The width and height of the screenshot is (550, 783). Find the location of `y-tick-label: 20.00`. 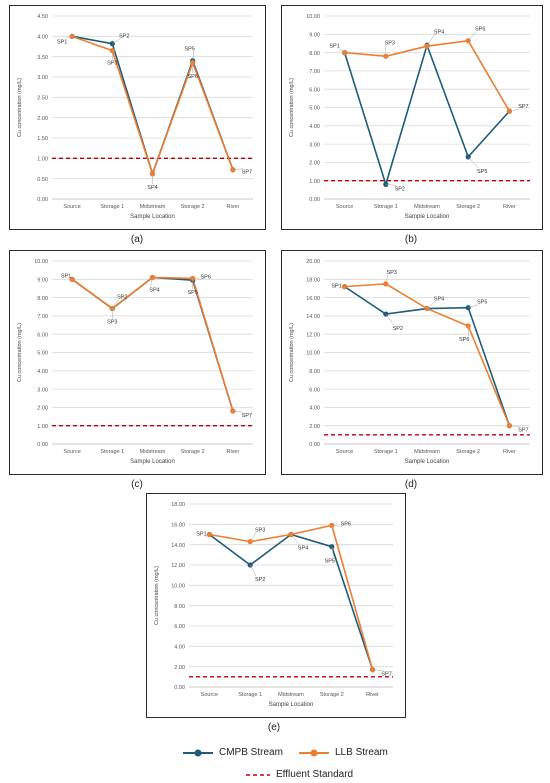

y-tick-label: 20.00 is located at coordinates (313, 262).